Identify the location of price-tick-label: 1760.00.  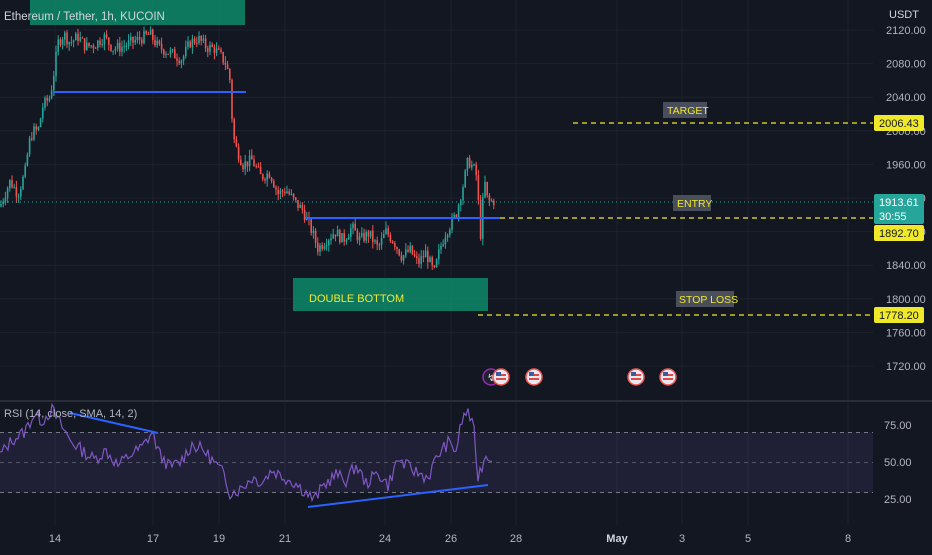
(906, 333).